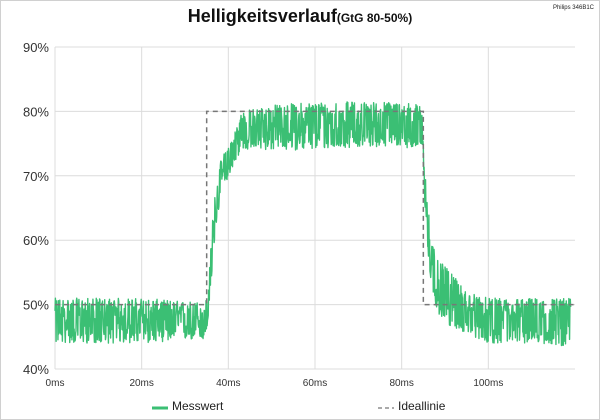  I want to click on y-tick-label: 80%, so click(36, 111).